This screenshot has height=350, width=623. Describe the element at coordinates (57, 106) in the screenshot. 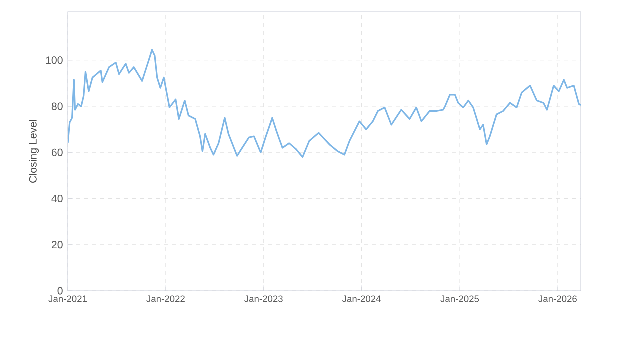

I see `y-tick-label: 80` at that location.